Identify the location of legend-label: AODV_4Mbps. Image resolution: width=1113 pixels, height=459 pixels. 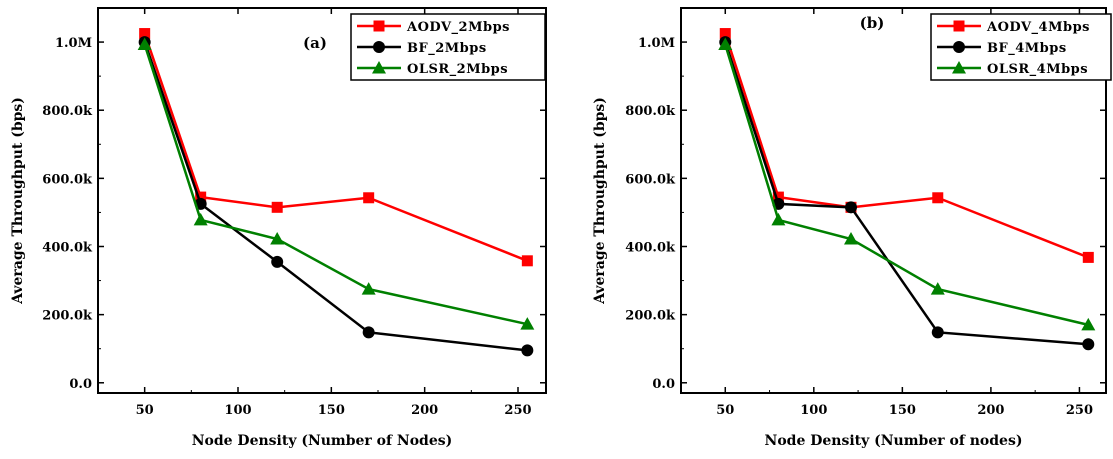
(1038, 27).